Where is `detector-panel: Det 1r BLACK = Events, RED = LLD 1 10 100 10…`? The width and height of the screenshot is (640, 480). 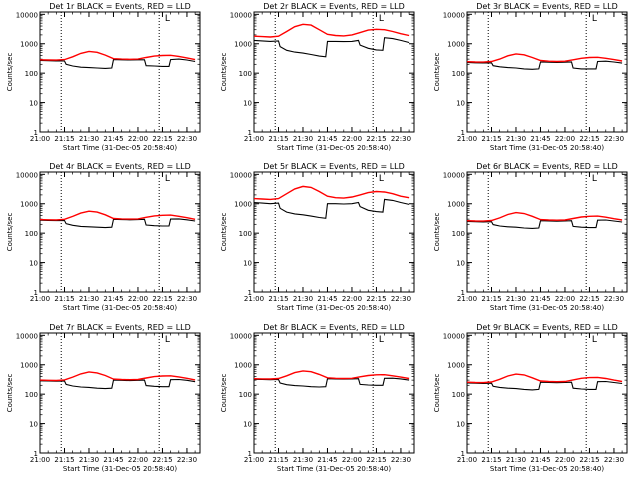
detector-panel: Det 1r BLACK = Events, RED = LLD 1 10 100 10… is located at coordinates (103, 77).